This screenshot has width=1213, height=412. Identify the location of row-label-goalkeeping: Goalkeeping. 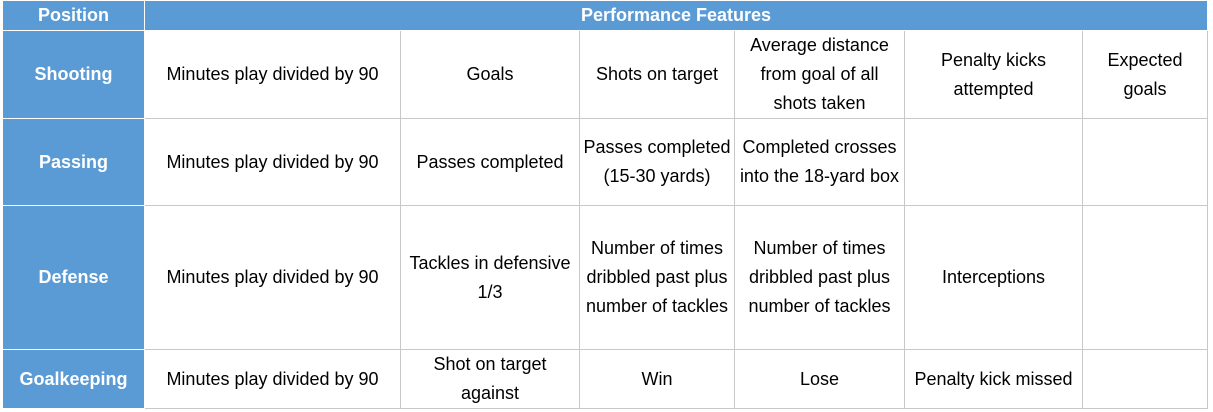
(73, 379).